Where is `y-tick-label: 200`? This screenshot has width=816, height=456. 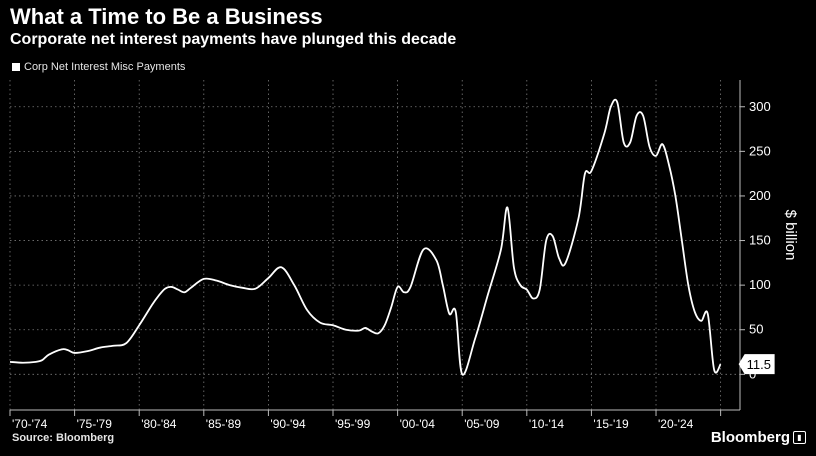
y-tick-label: 200 is located at coordinates (760, 195).